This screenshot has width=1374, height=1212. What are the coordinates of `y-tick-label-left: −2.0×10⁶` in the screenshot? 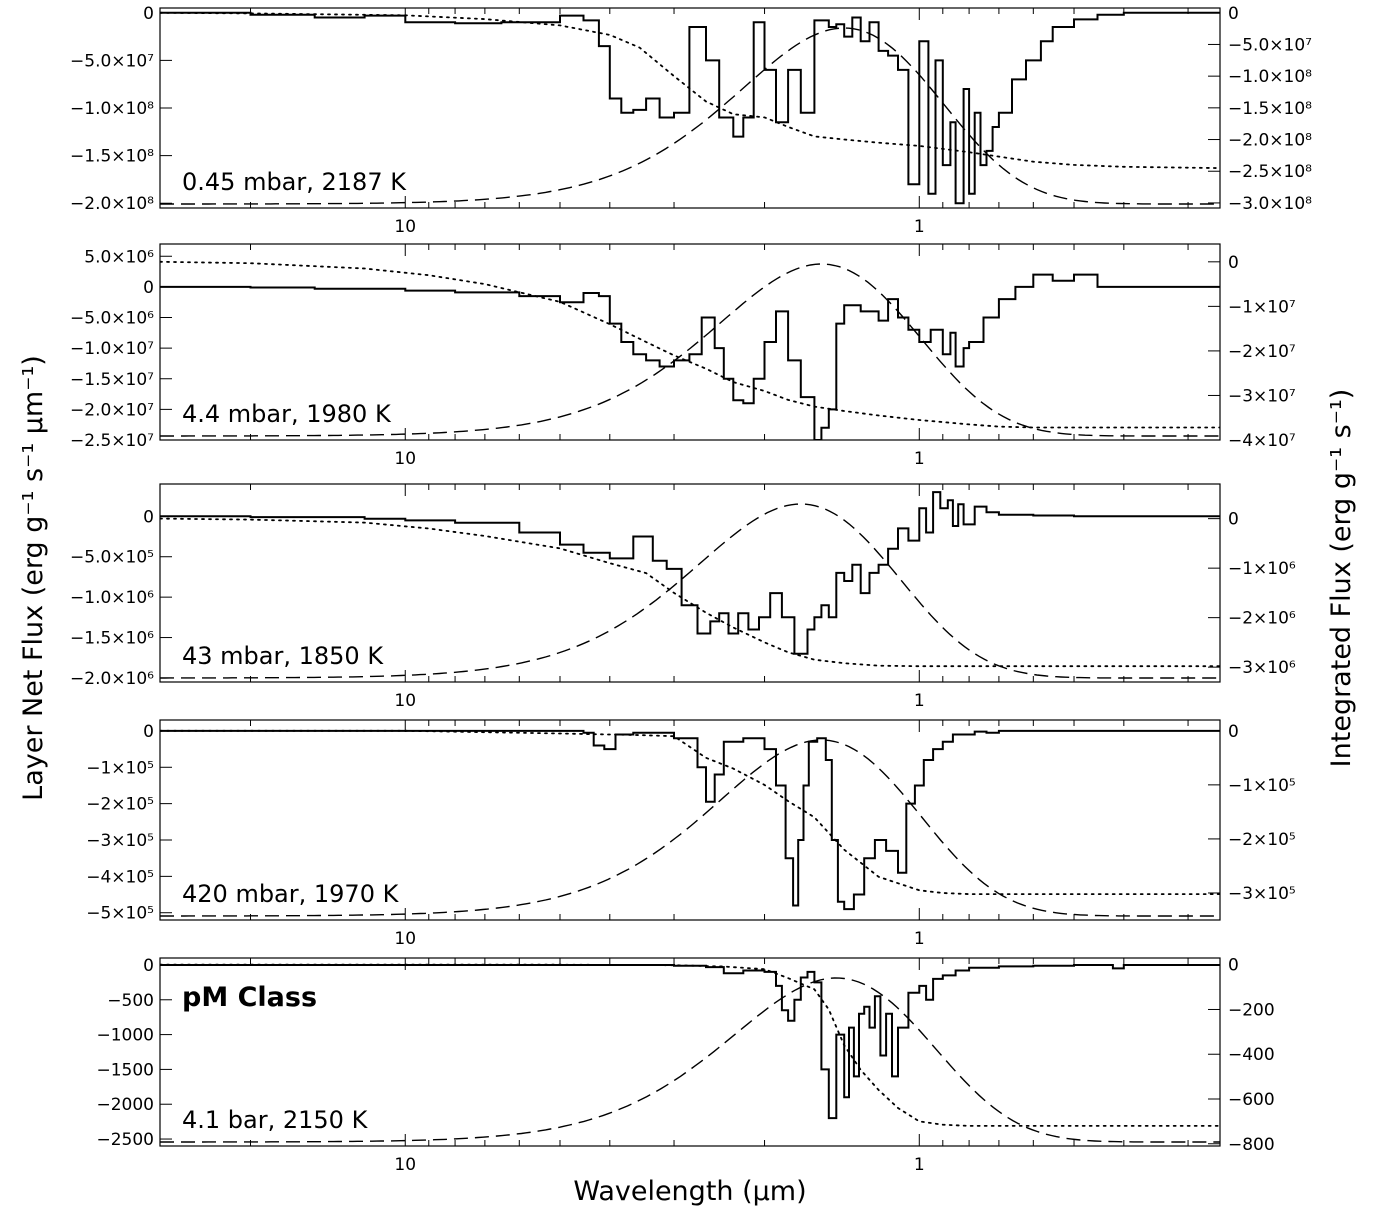 It's located at (112, 679).